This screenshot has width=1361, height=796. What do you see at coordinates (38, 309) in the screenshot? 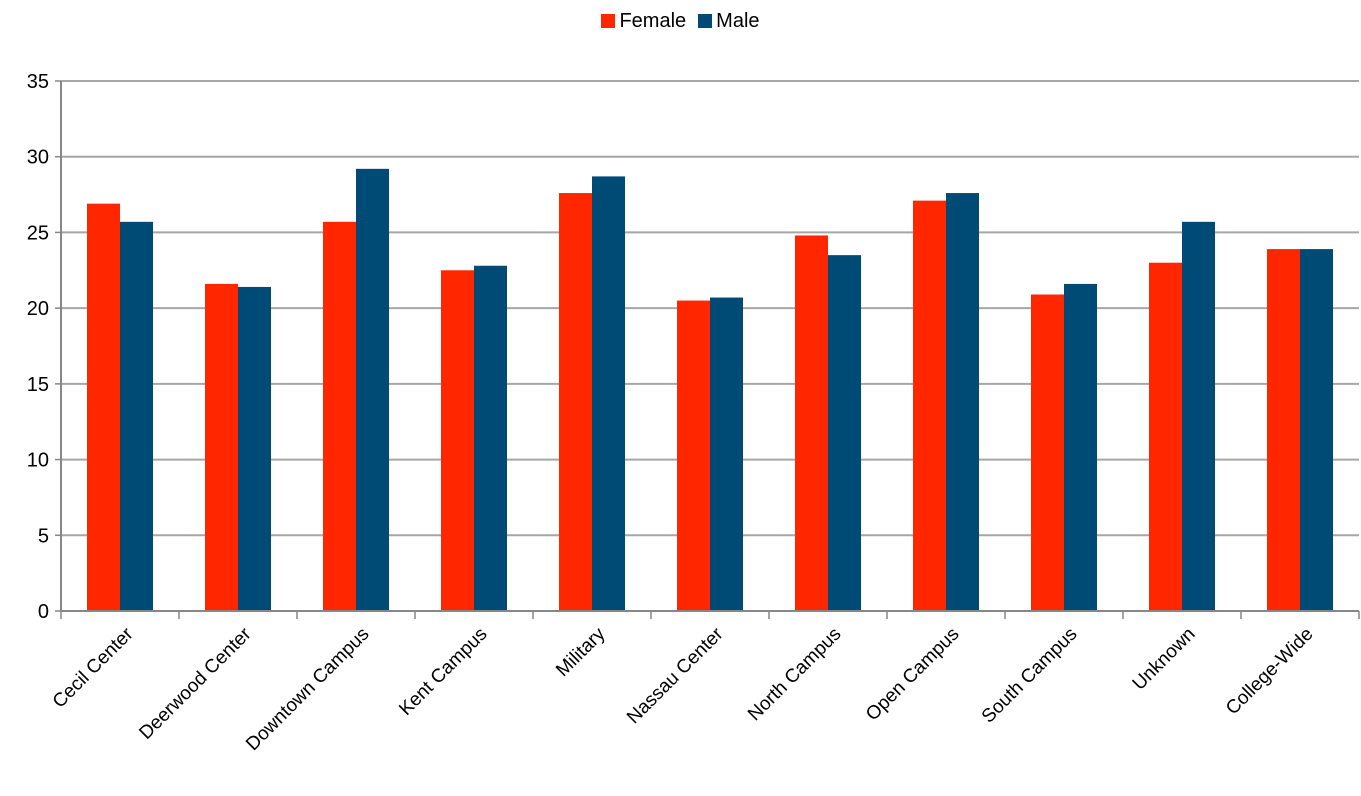
I see `y-tick-label-20: 20` at bounding box center [38, 309].